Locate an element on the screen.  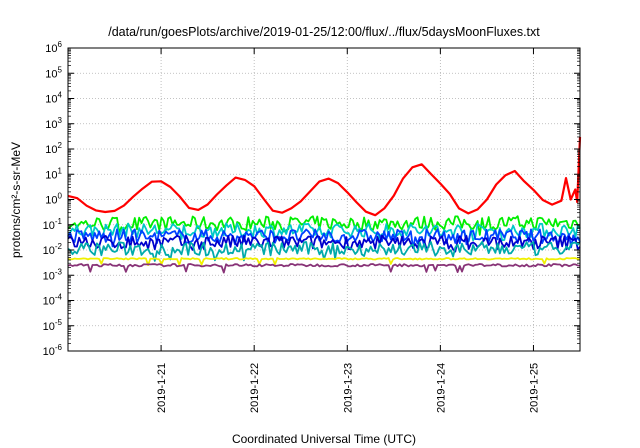
y-tick-label: 10⁻⁴ is located at coordinates (53, 300).